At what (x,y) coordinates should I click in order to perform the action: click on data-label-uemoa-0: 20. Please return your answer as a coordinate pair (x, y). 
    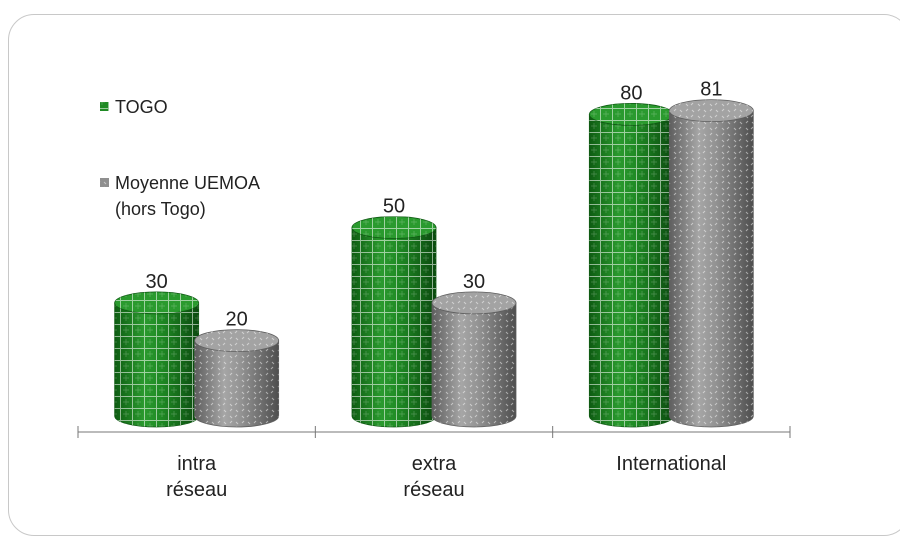
    Looking at the image, I should click on (237, 320).